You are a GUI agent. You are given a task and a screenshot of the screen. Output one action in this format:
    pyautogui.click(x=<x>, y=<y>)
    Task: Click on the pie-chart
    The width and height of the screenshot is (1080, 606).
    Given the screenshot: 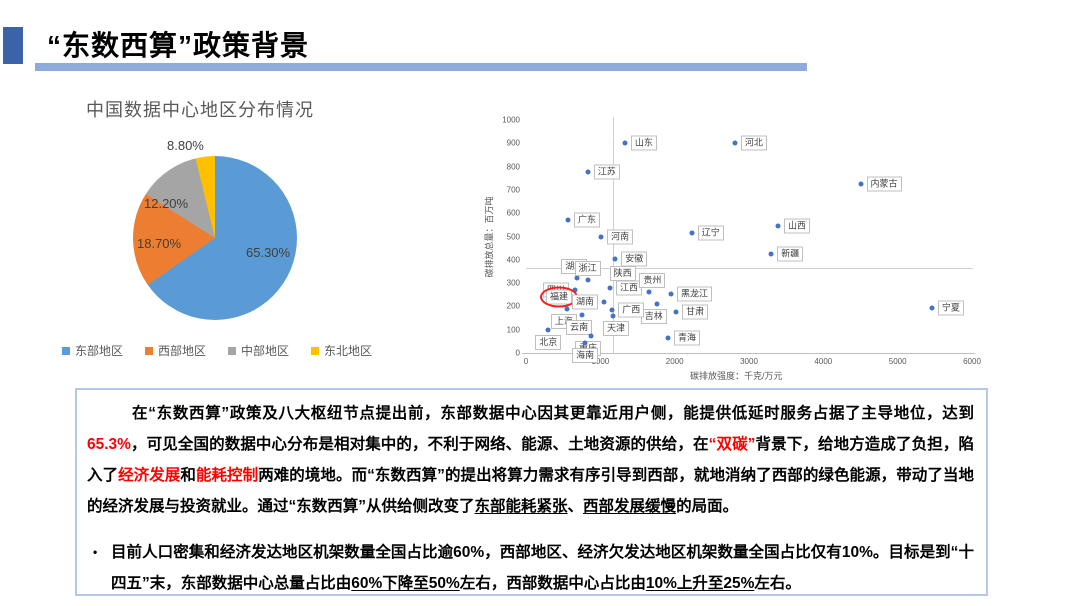 What is the action you would take?
    pyautogui.click(x=215, y=238)
    